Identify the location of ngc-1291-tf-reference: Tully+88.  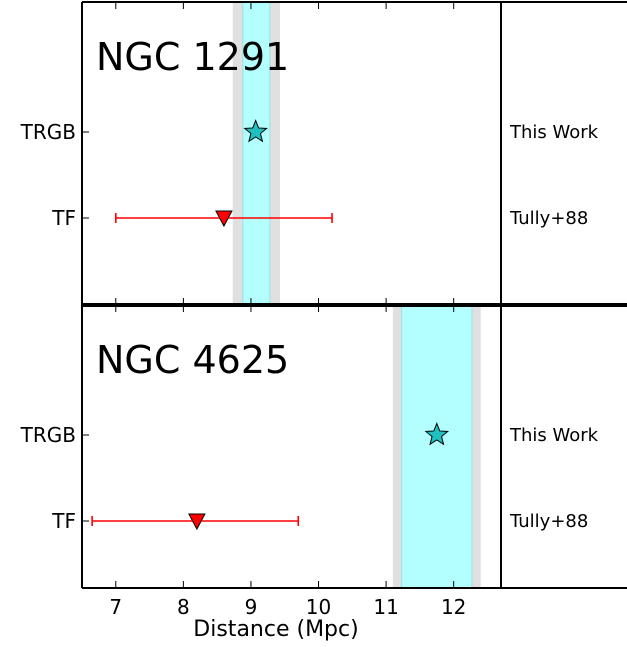
(548, 218).